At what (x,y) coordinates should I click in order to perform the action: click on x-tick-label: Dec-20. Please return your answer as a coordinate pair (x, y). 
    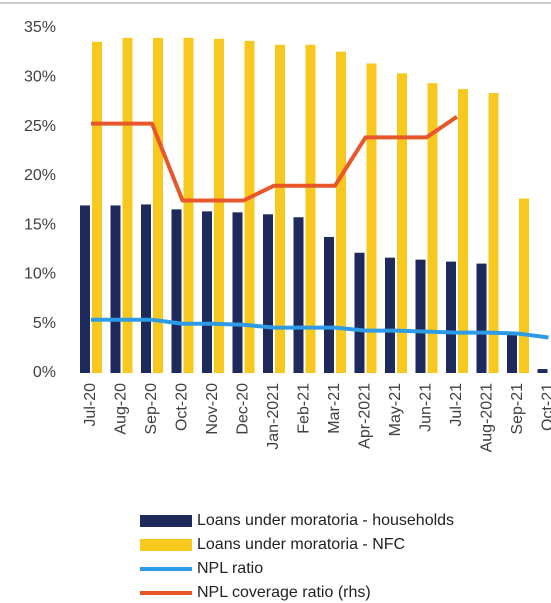
    Looking at the image, I should click on (243, 409).